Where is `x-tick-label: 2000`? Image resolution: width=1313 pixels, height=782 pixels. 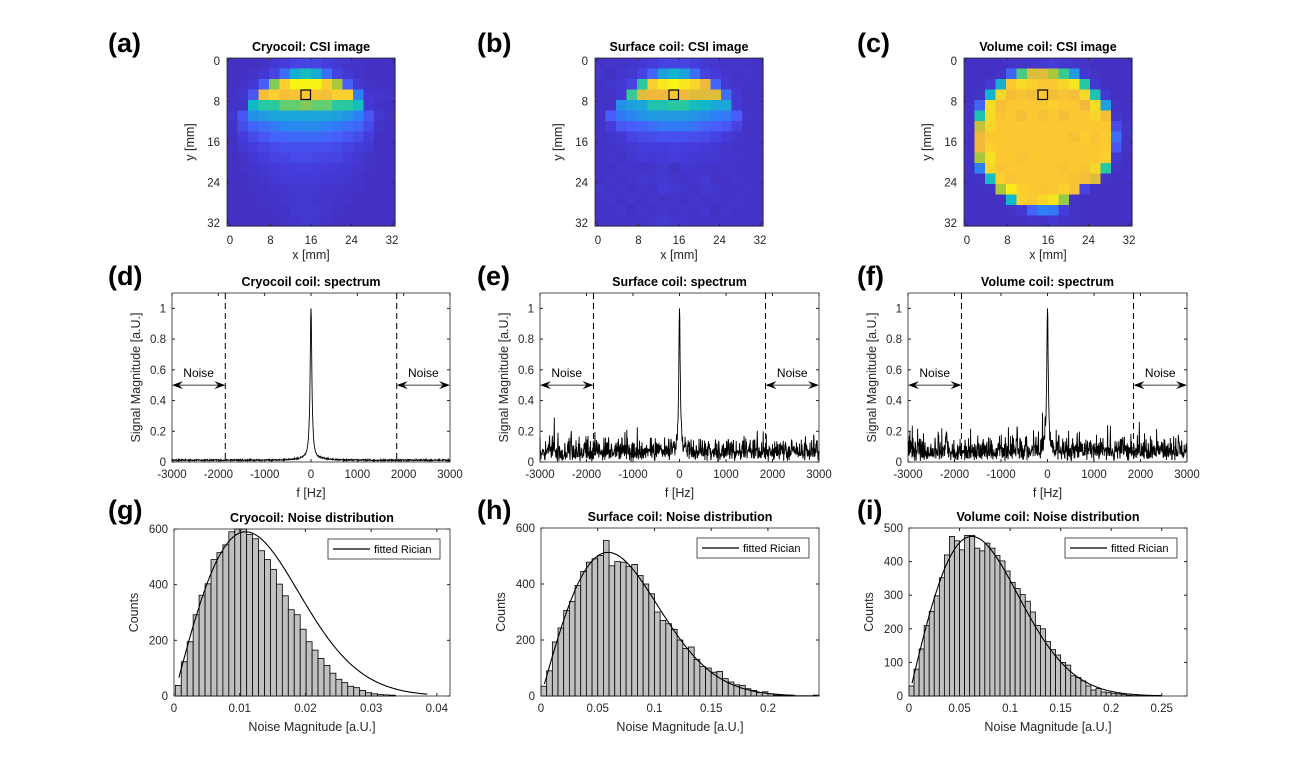
x-tick-label: 2000 is located at coordinates (404, 475).